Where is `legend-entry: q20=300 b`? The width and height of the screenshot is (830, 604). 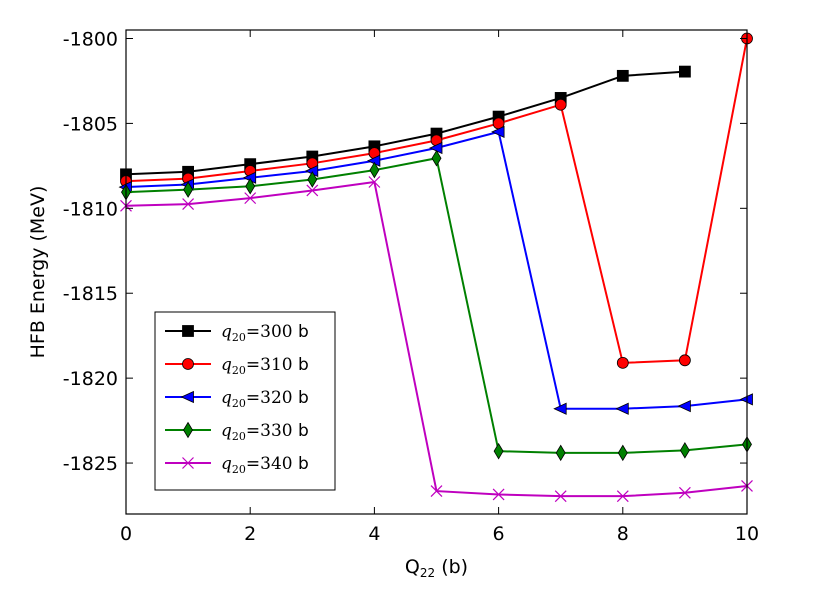 legend-entry: q20=300 b is located at coordinates (237, 333).